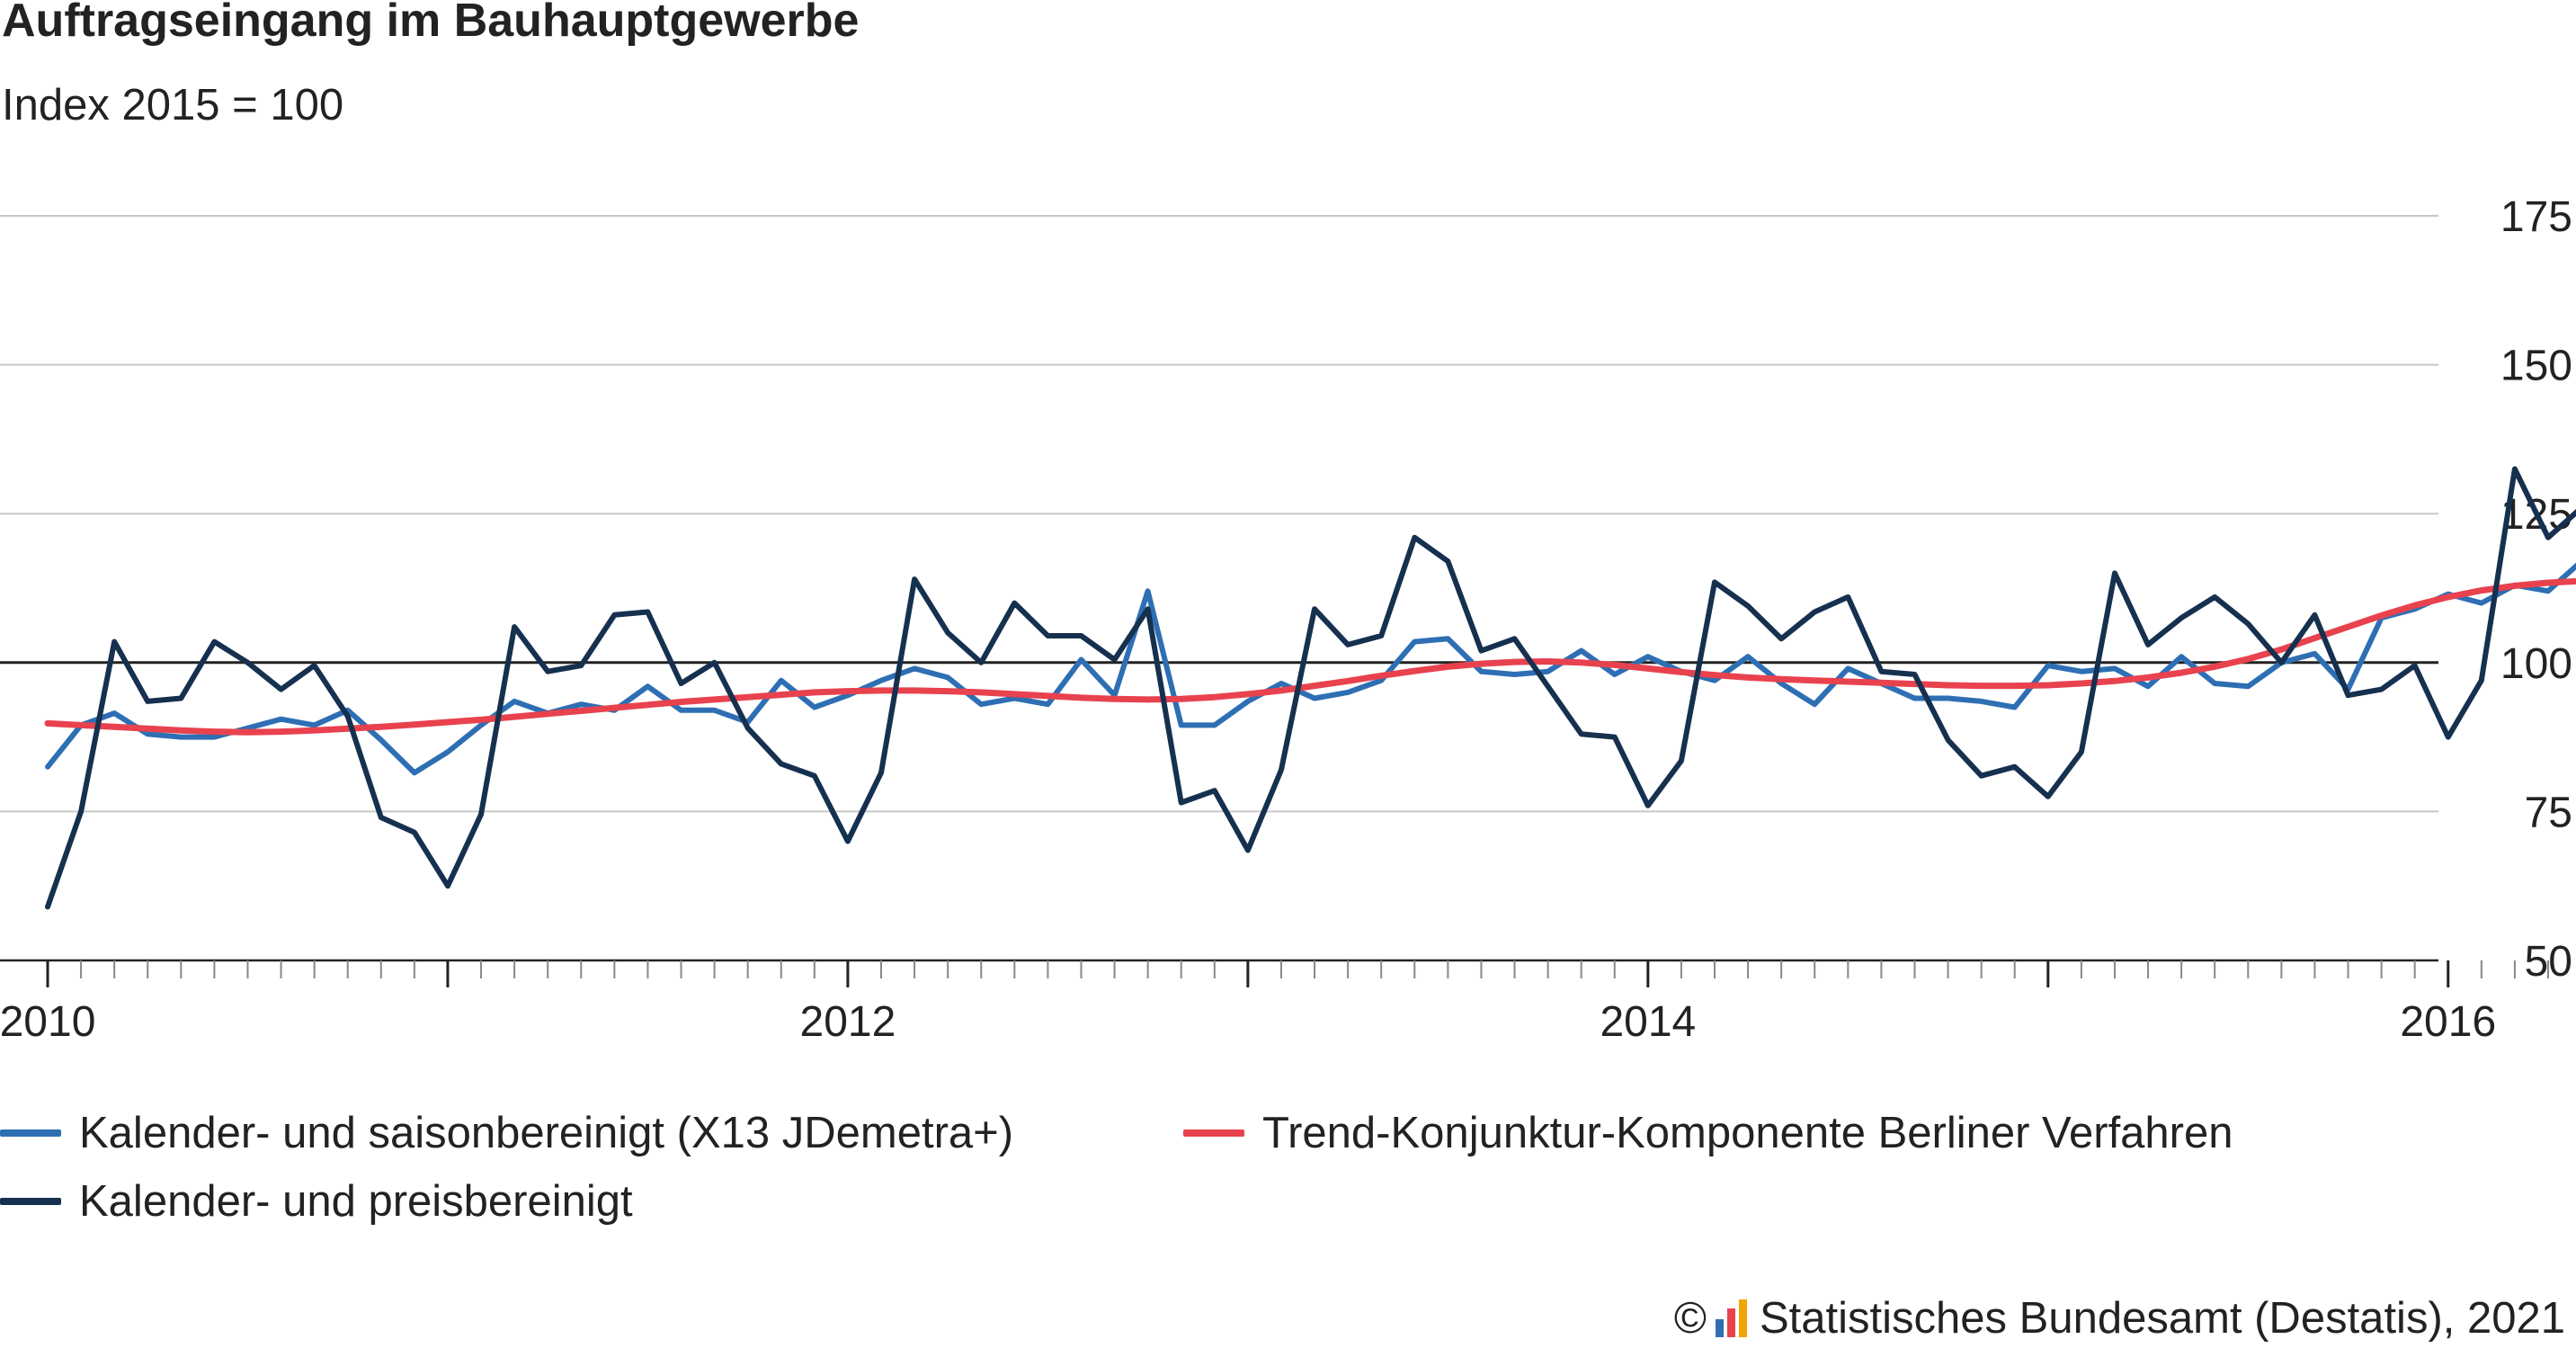 Image resolution: width=2576 pixels, height=1348 pixels. I want to click on y-tick-label: 100, so click(2536, 664).